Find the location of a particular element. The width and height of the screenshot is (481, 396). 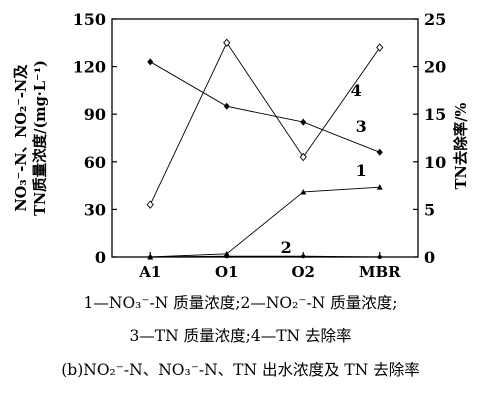

right-axis-title: TN去除率/% is located at coordinates (461, 145).